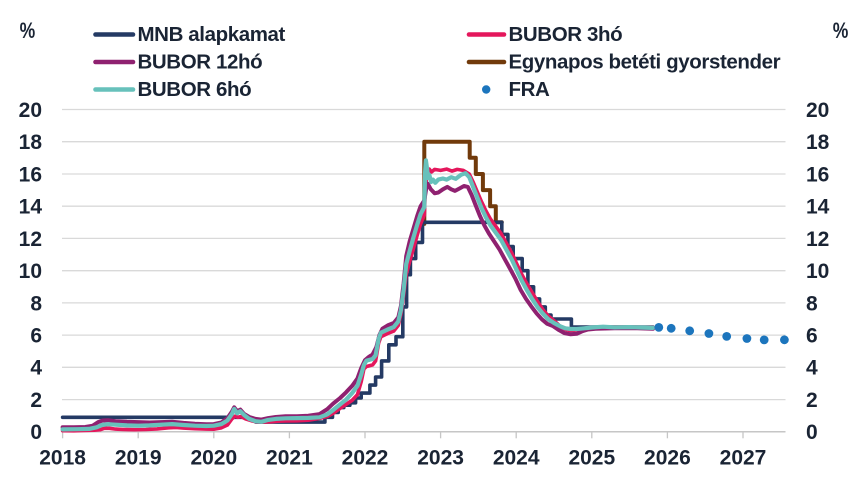 This screenshot has height=487, width=856. What do you see at coordinates (213, 458) in the screenshot?
I see `svg-text: 2020` at bounding box center [213, 458].